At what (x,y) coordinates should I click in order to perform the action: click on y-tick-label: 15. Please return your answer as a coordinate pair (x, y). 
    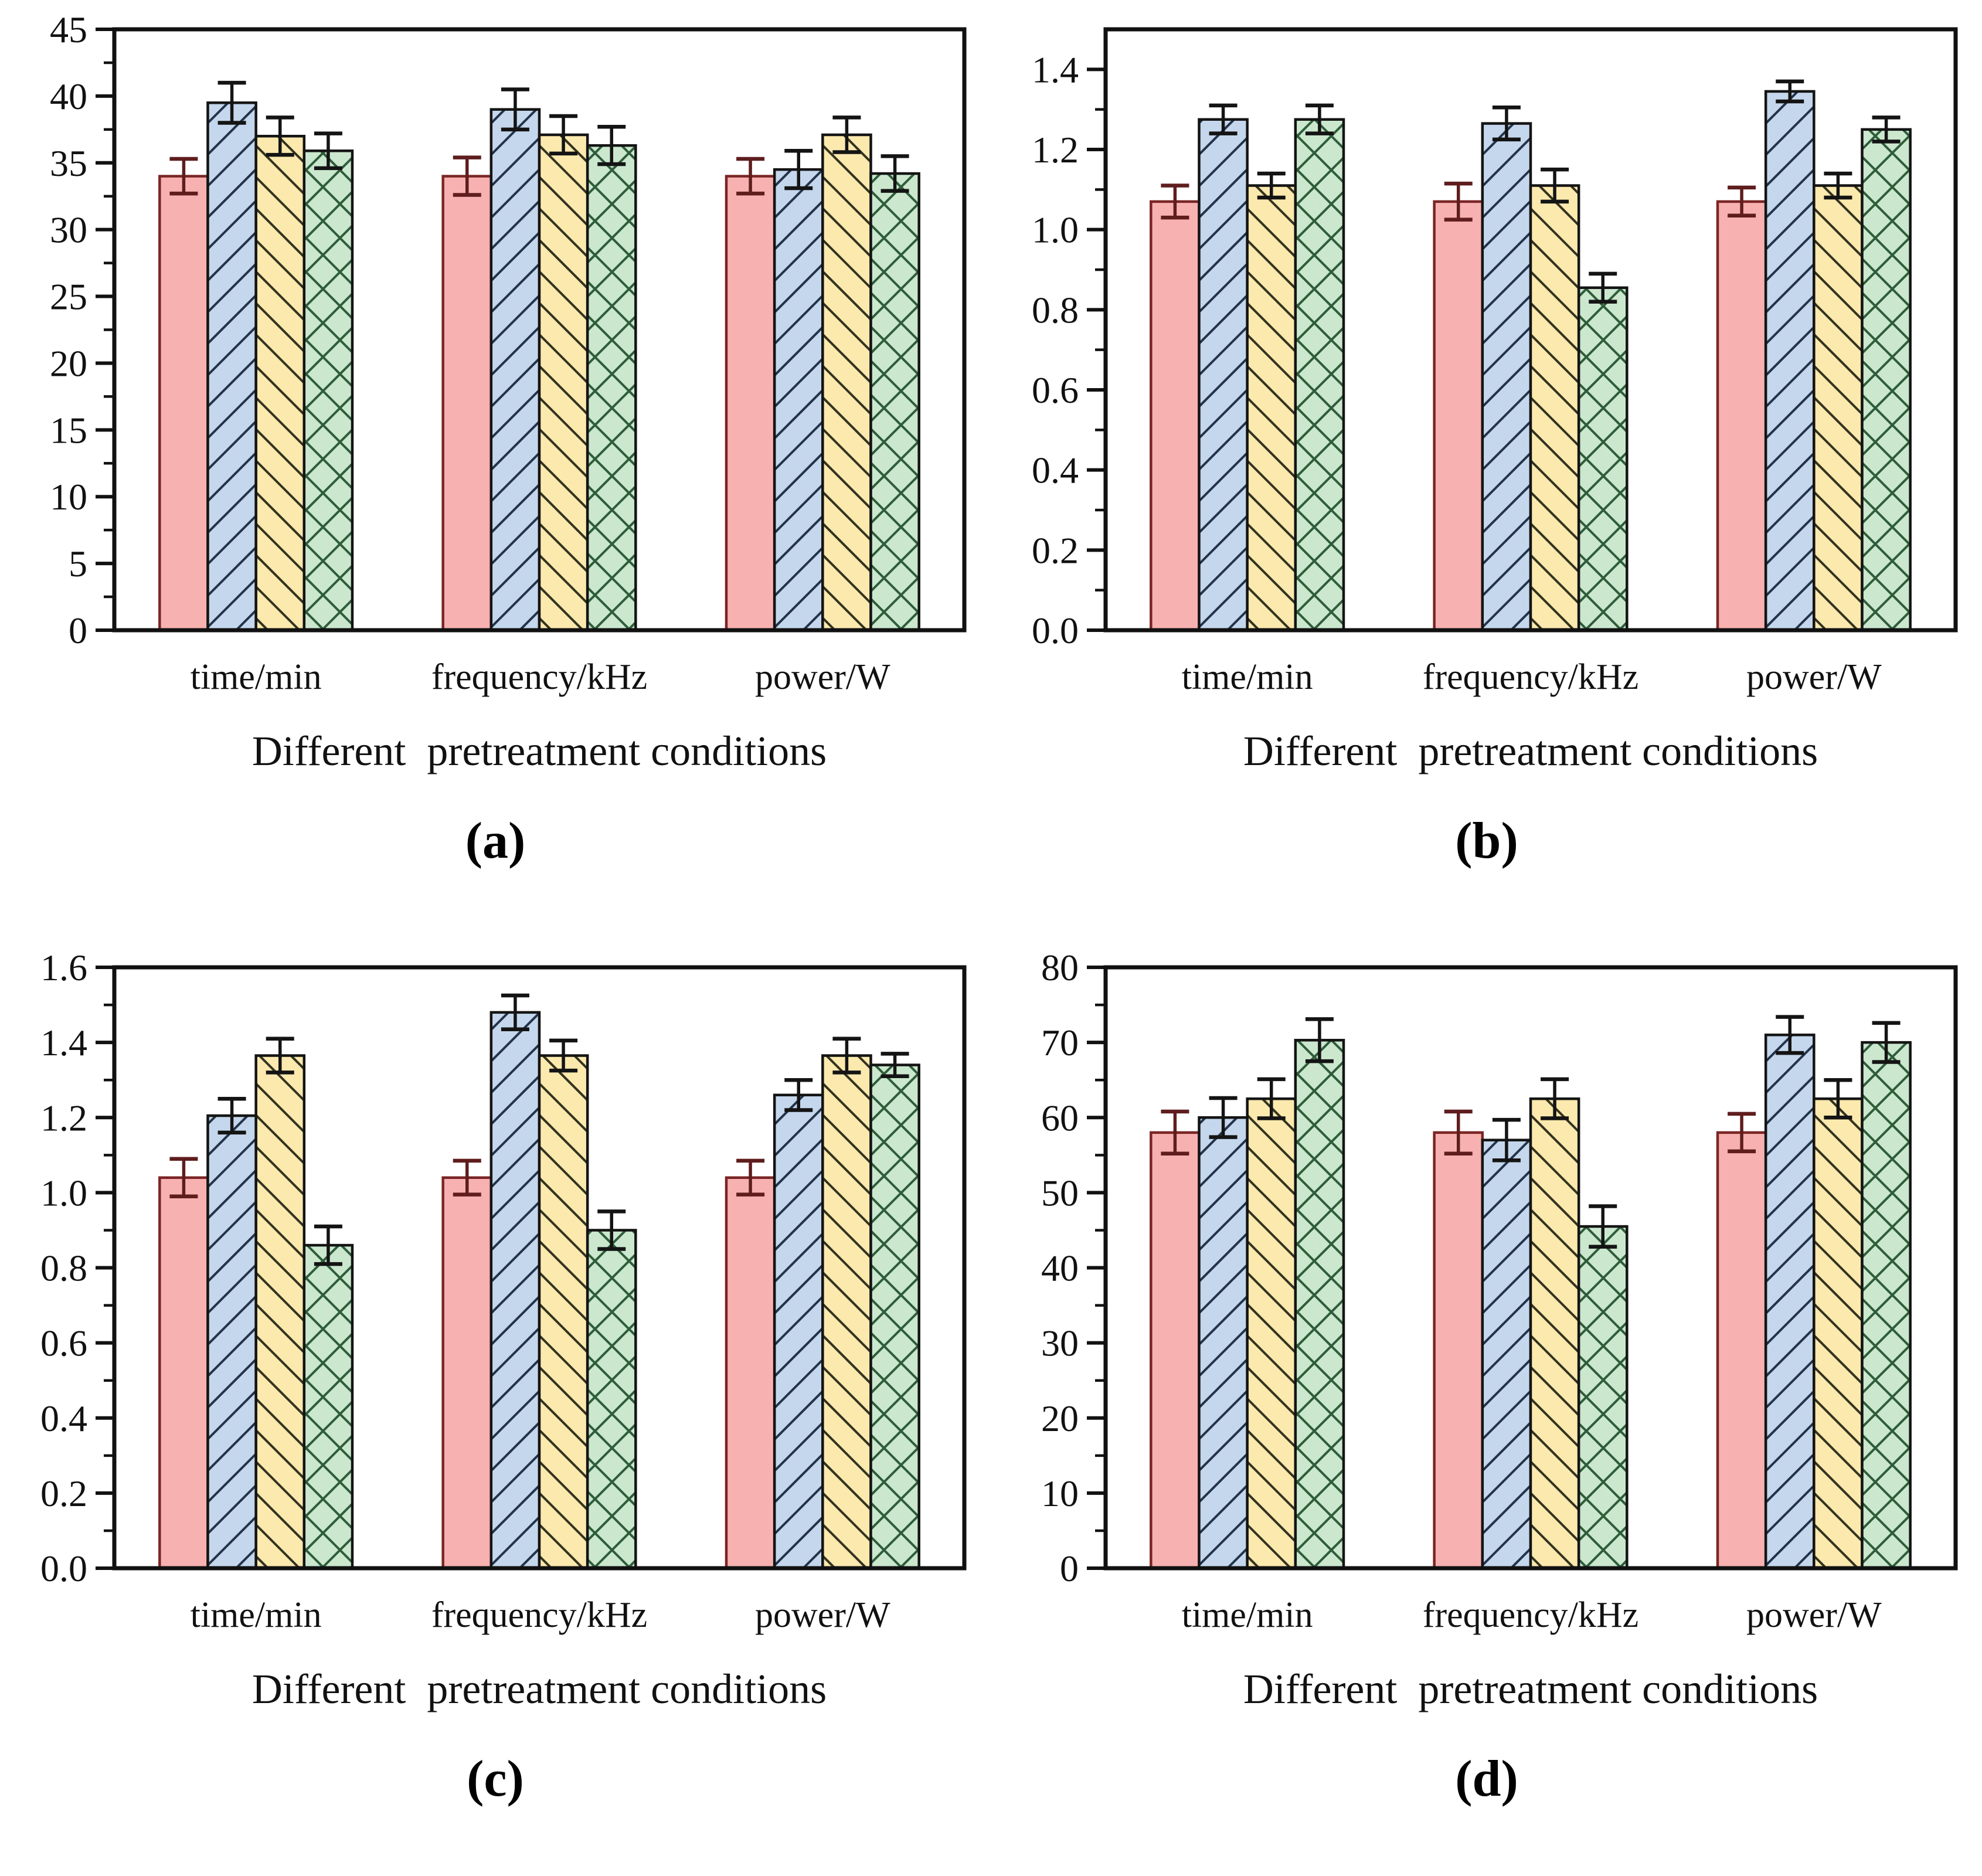
    Looking at the image, I should click on (68, 430).